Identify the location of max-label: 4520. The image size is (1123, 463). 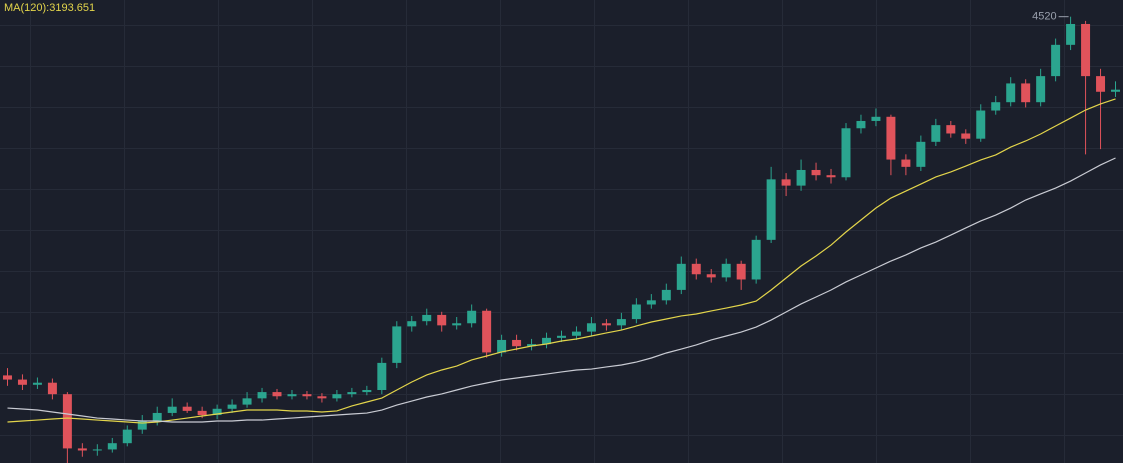
(1044, 17).